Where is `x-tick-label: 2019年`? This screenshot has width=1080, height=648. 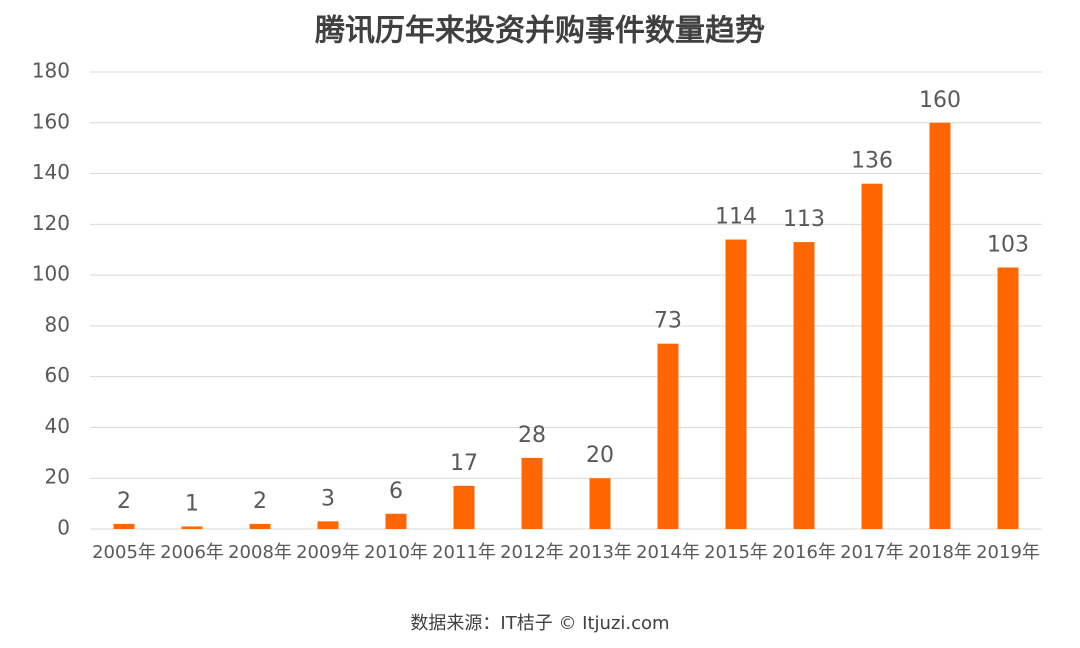 x-tick-label: 2019年 is located at coordinates (1008, 552).